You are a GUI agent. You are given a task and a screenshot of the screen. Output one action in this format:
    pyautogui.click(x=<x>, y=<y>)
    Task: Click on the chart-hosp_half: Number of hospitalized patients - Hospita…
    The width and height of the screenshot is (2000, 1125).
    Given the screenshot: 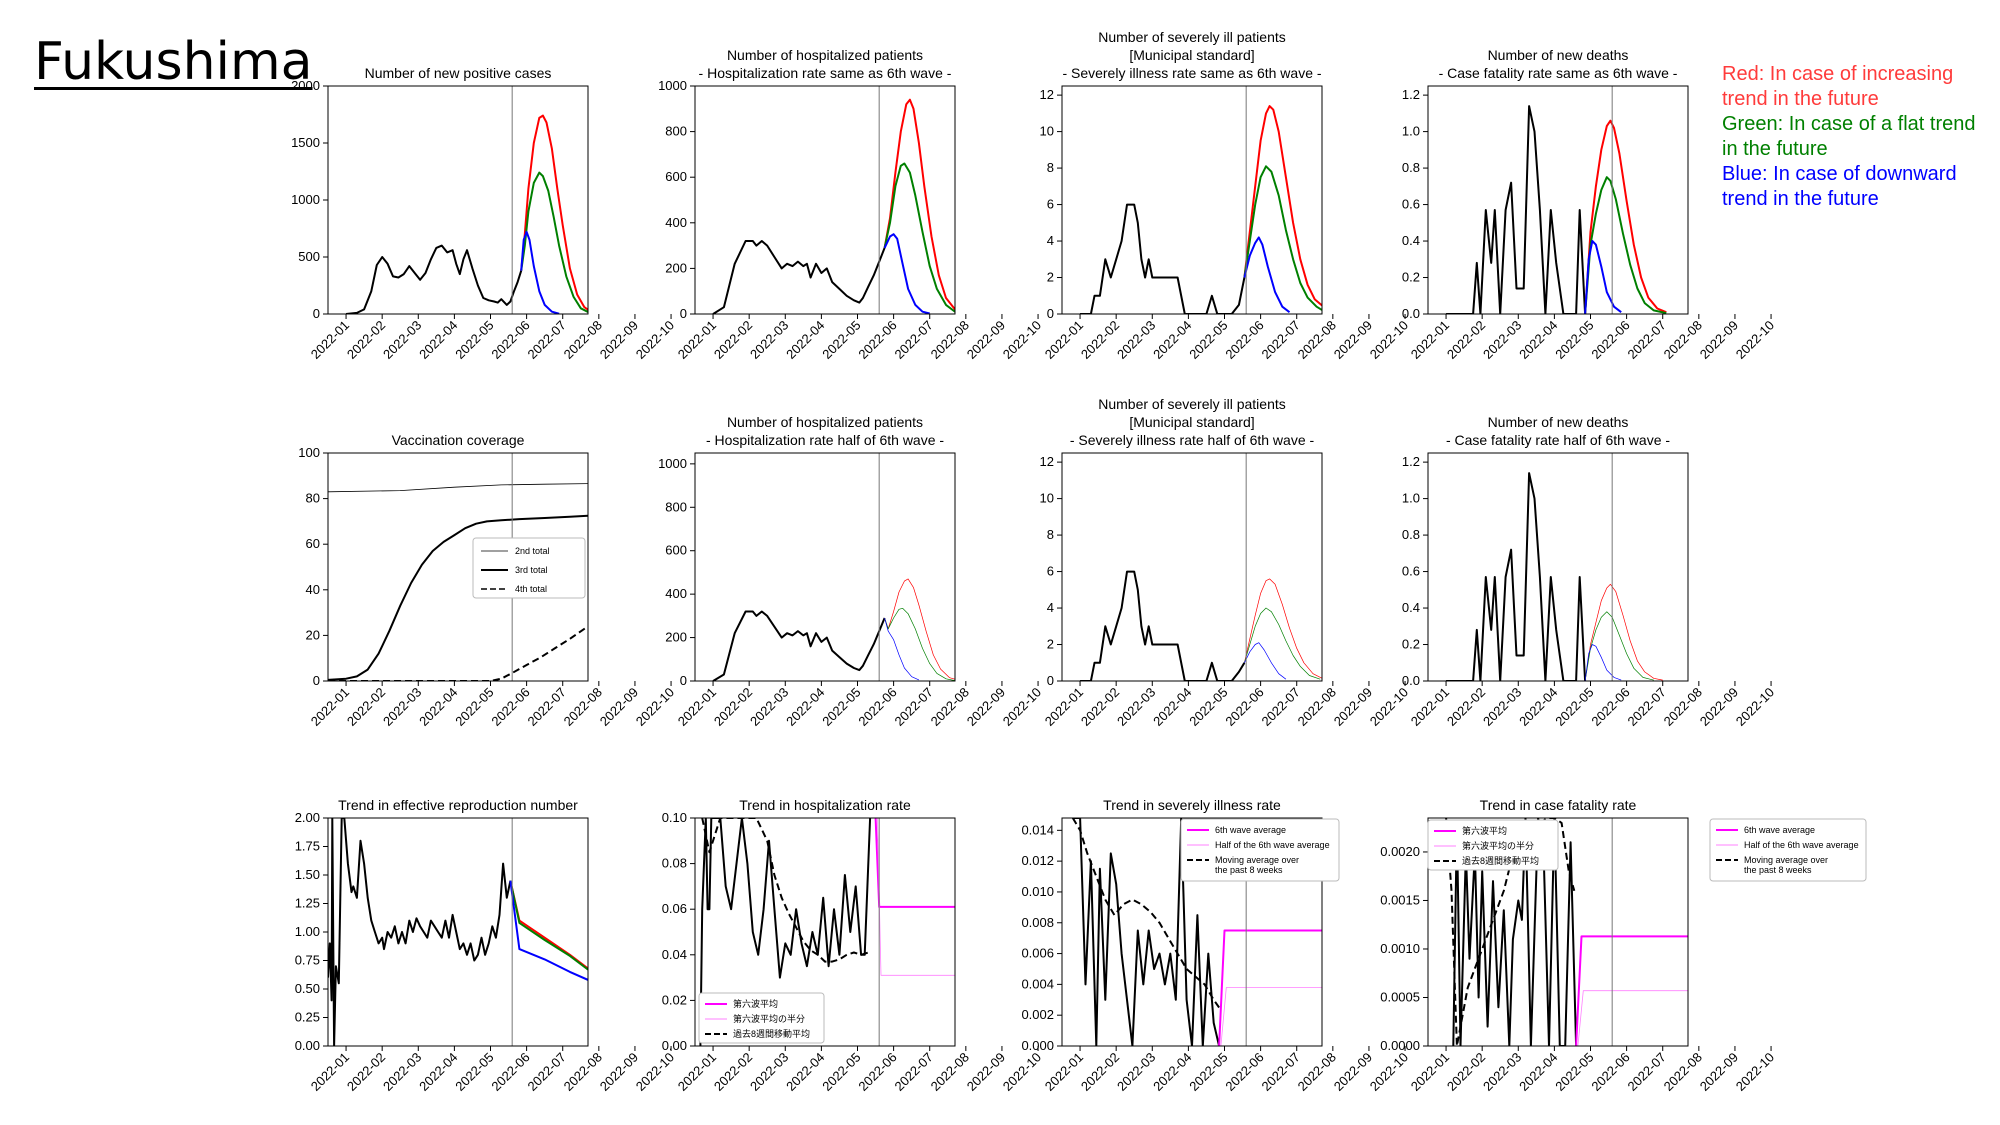 What is the action you would take?
    pyautogui.click(x=851, y=571)
    